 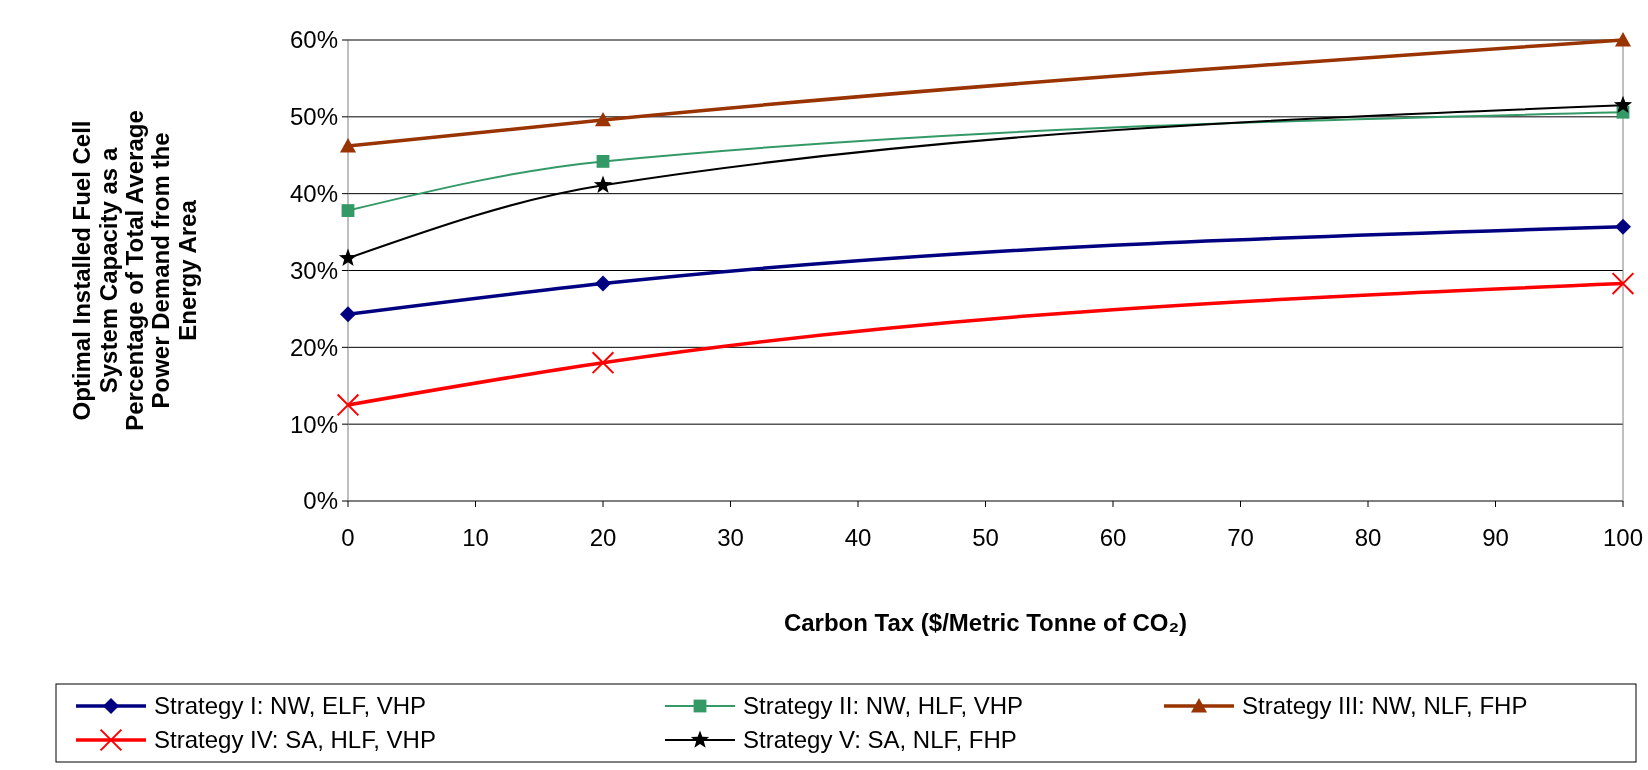 What do you see at coordinates (313, 194) in the screenshot?
I see `y-tick-label: 40%` at bounding box center [313, 194].